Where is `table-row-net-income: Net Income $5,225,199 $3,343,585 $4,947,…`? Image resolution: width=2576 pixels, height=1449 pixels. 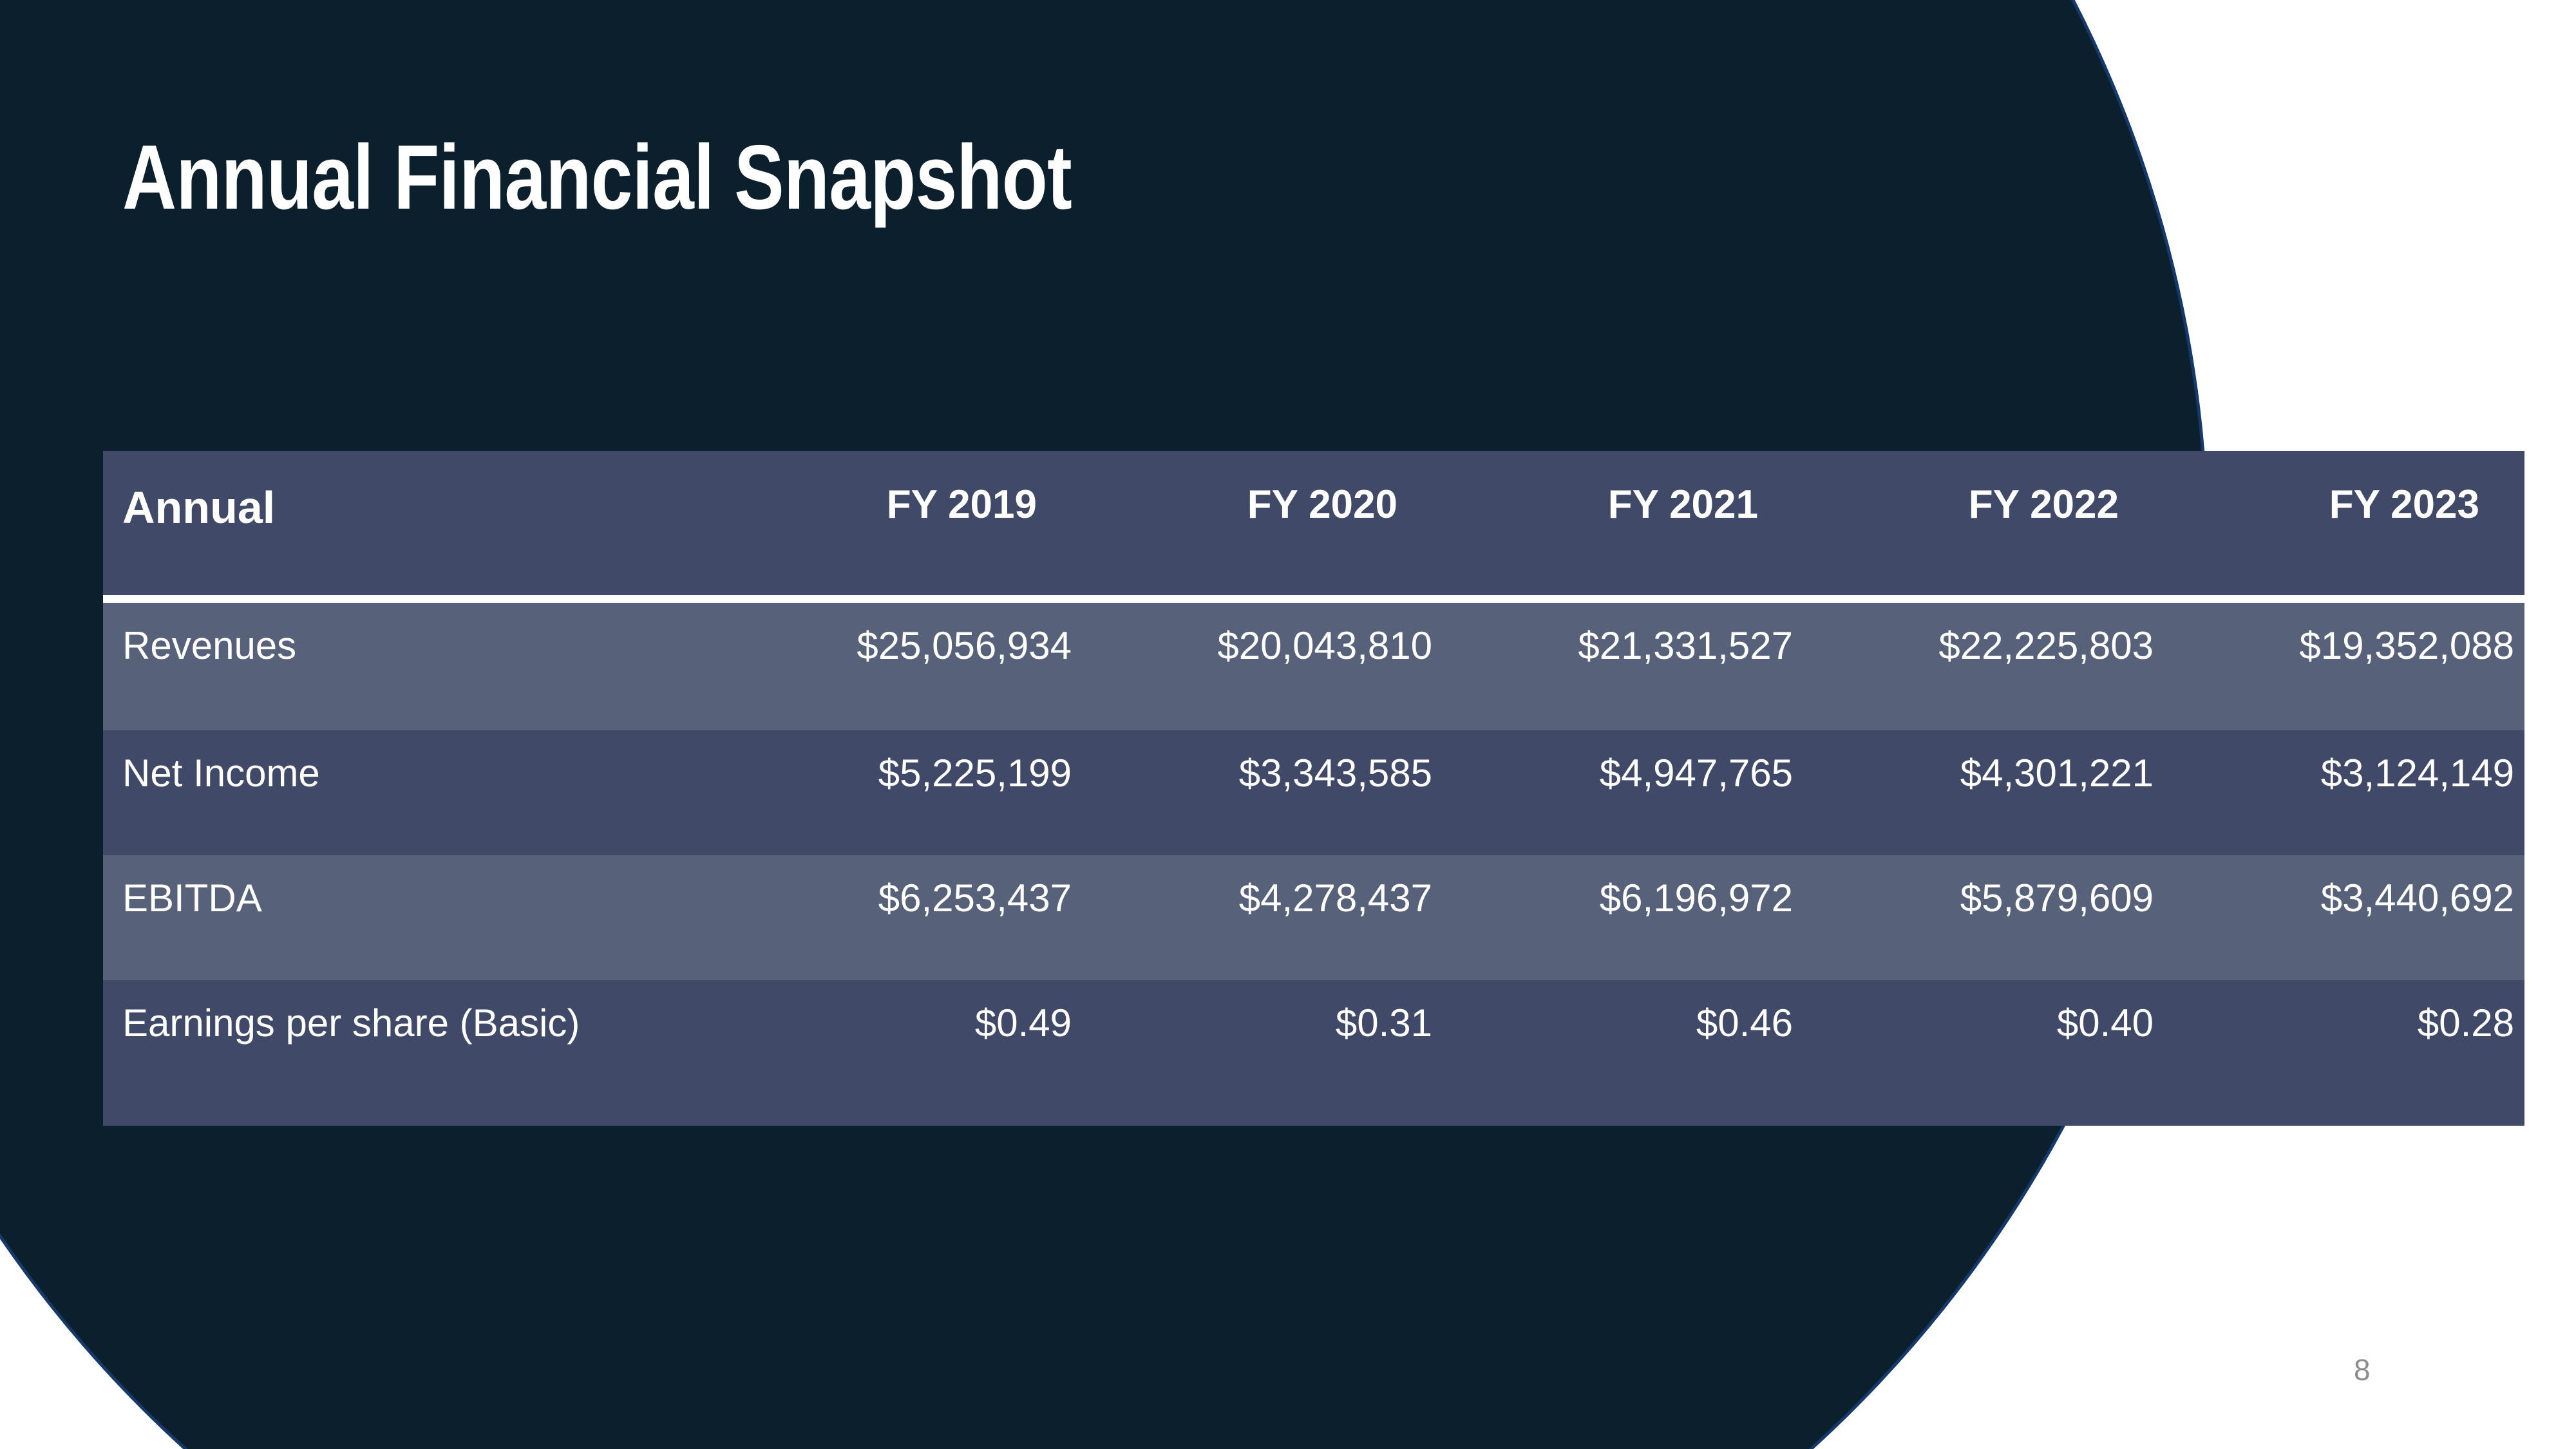 table-row-net-income: Net Income $5,225,199 $3,343,585 $4,947,… is located at coordinates (1314, 792).